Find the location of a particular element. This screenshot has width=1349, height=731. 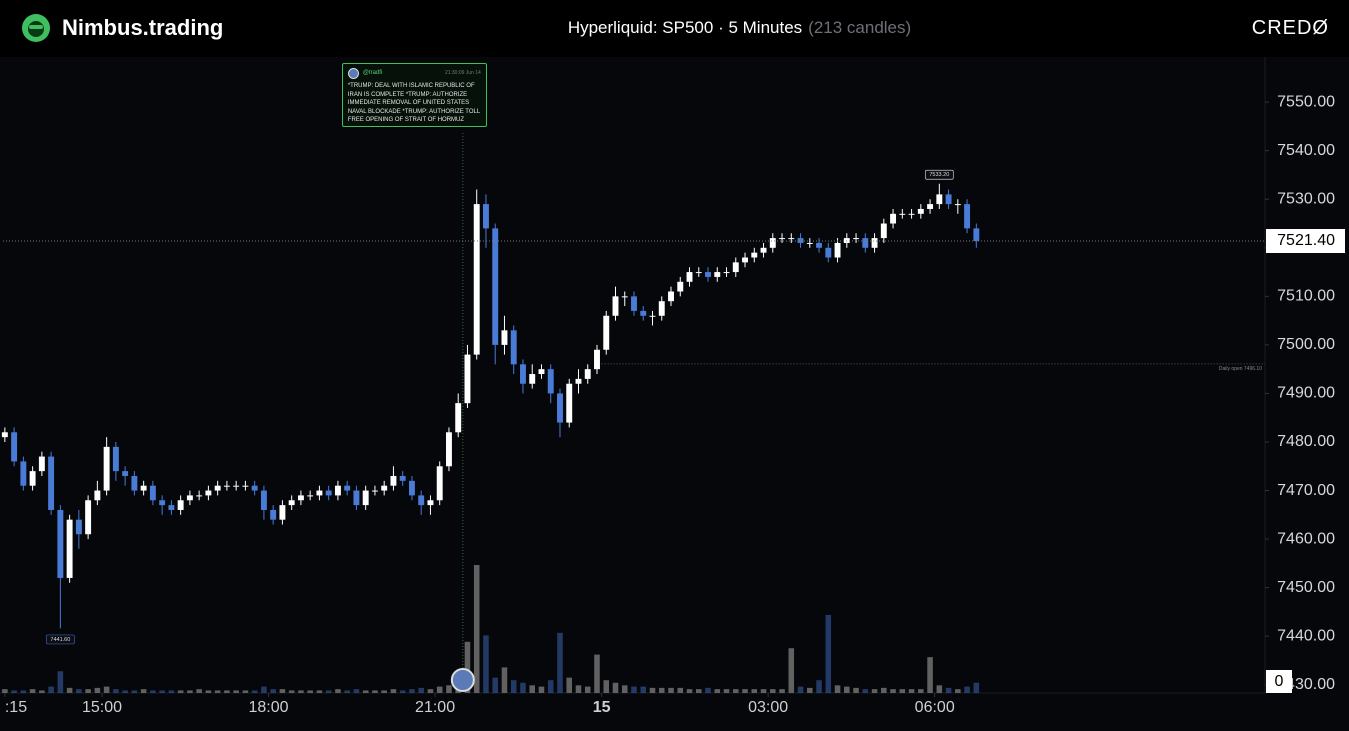

y-tick-label: 7480.00 is located at coordinates (1306, 441).